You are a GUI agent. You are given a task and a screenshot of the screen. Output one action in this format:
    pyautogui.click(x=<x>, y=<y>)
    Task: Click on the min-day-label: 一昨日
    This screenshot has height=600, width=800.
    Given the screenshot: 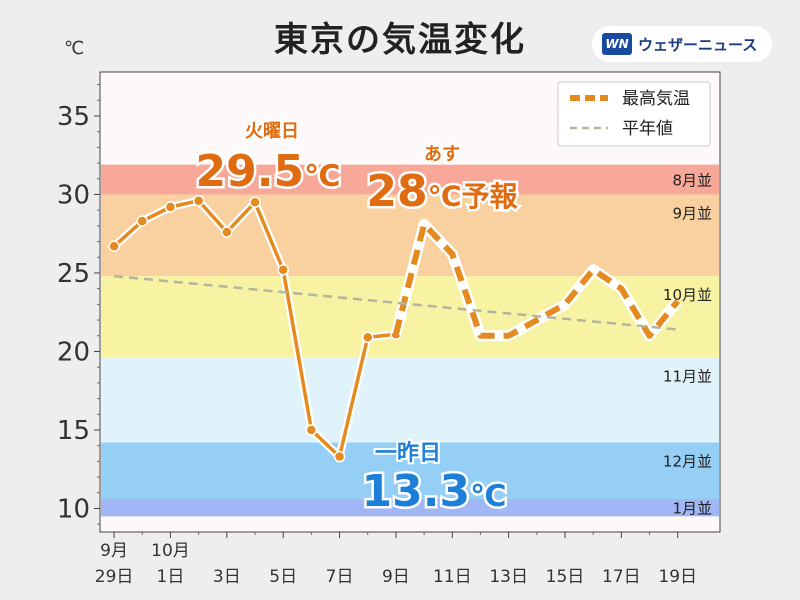 What is the action you would take?
    pyautogui.click(x=408, y=453)
    